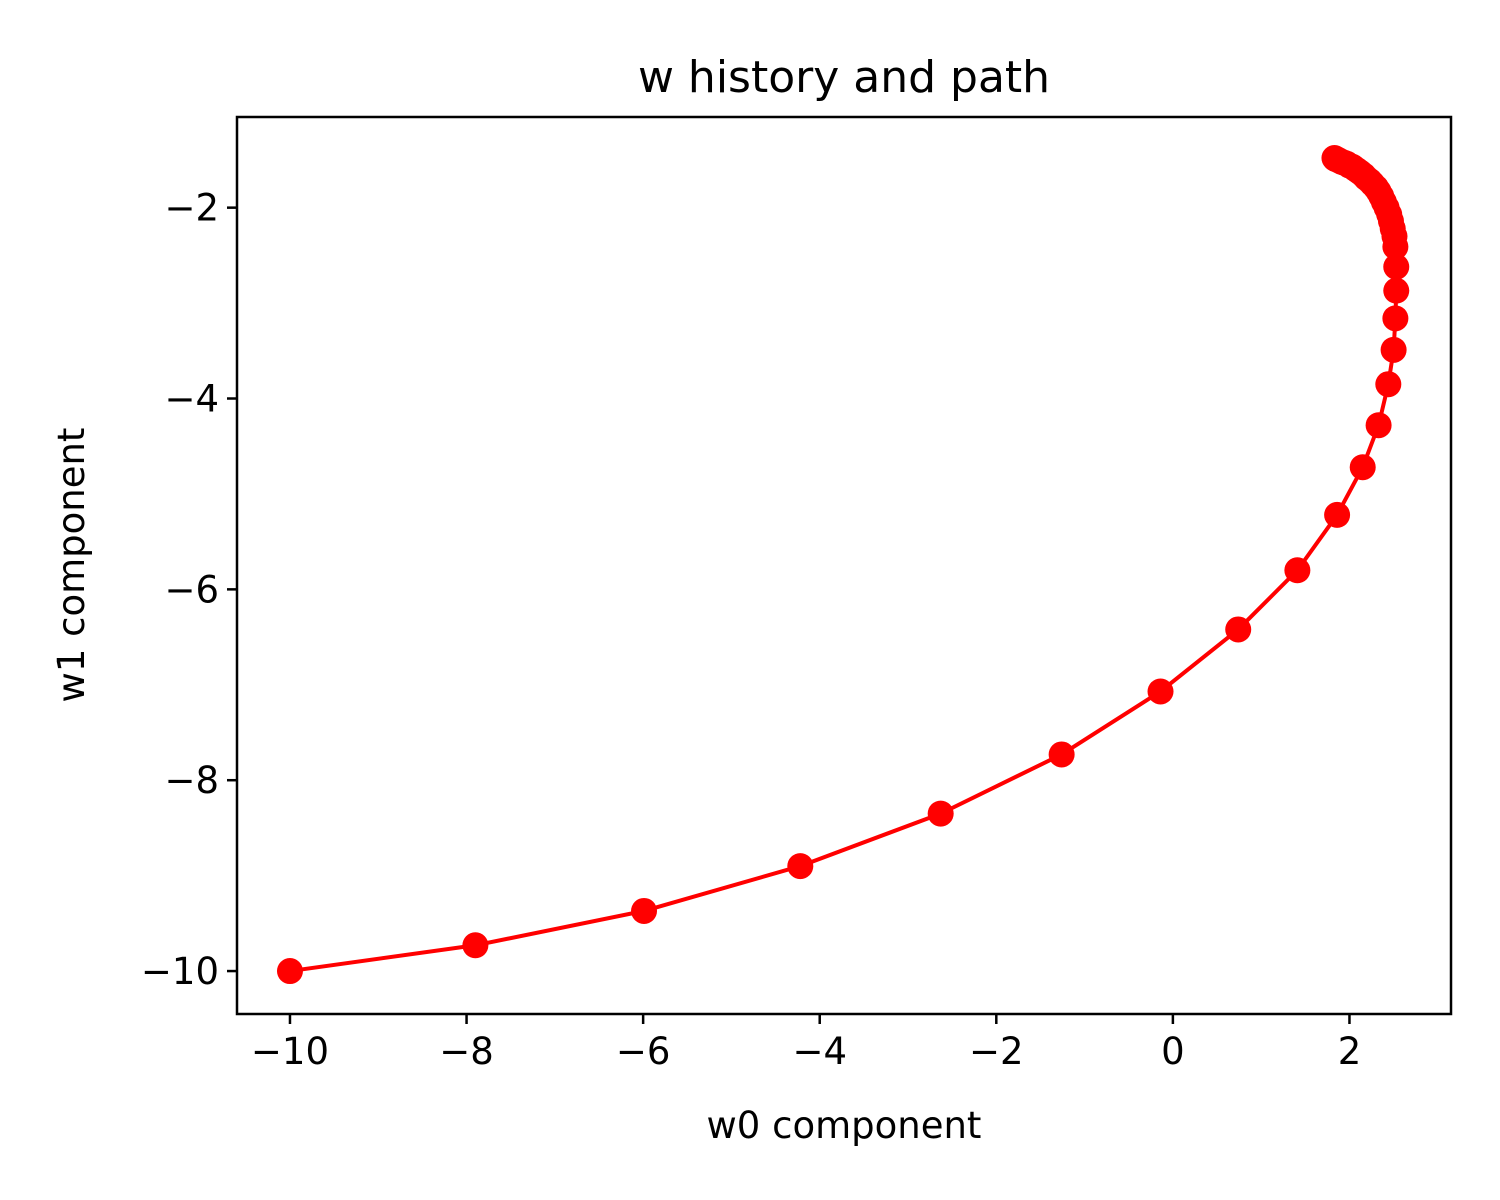  I want to click on x-tick-label: −4, so click(819, 1051).